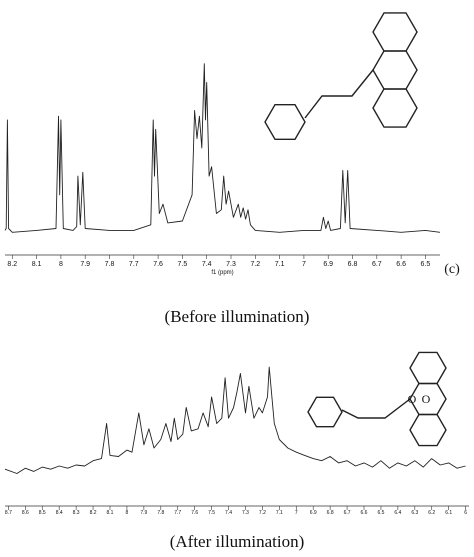 The image size is (474, 557). What do you see at coordinates (431, 513) in the screenshot?
I see `x-tick-label: 6.2` at bounding box center [431, 513].